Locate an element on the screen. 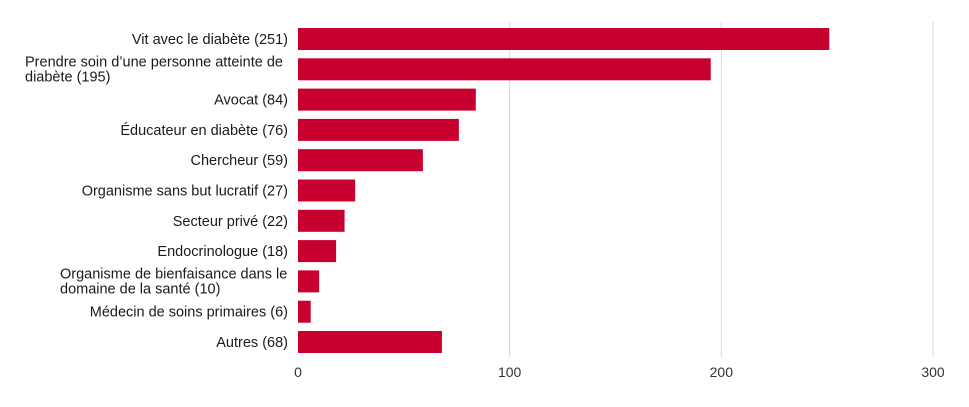 The height and width of the screenshot is (407, 969). category-label-4: Chercheur (59) is located at coordinates (239, 161).